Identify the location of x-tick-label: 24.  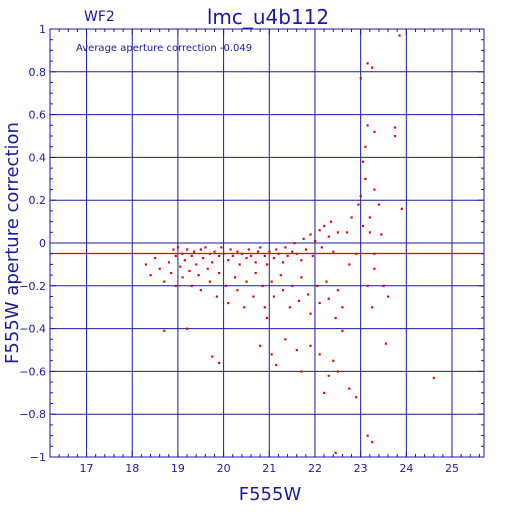
(406, 468).